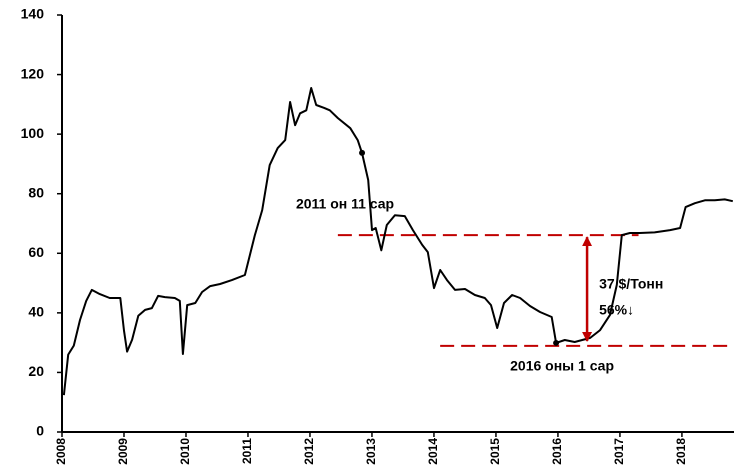 The height and width of the screenshot is (476, 734). What do you see at coordinates (247, 451) in the screenshot?
I see `x-tick-label: 2011` at bounding box center [247, 451].